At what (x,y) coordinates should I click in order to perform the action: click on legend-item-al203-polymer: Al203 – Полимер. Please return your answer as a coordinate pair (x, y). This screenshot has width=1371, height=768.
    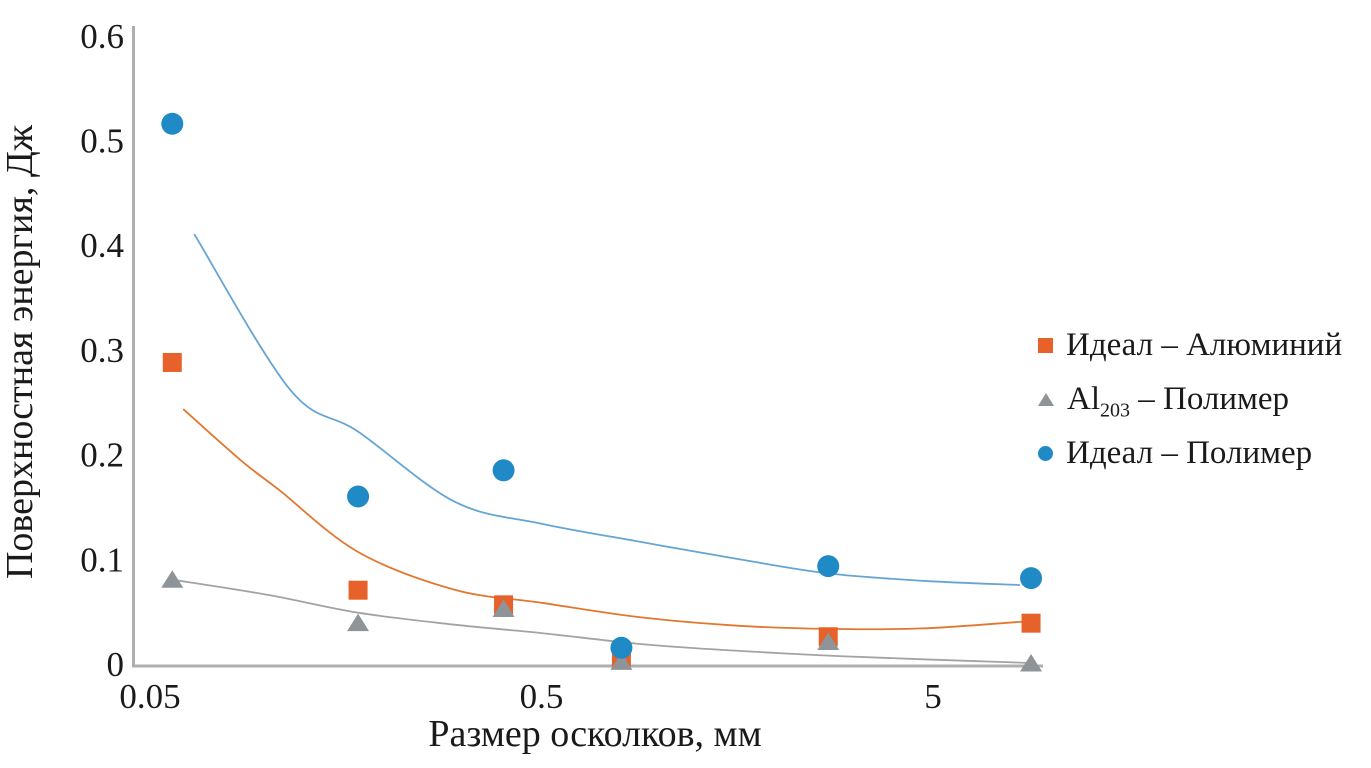
    Looking at the image, I should click on (1190, 400).